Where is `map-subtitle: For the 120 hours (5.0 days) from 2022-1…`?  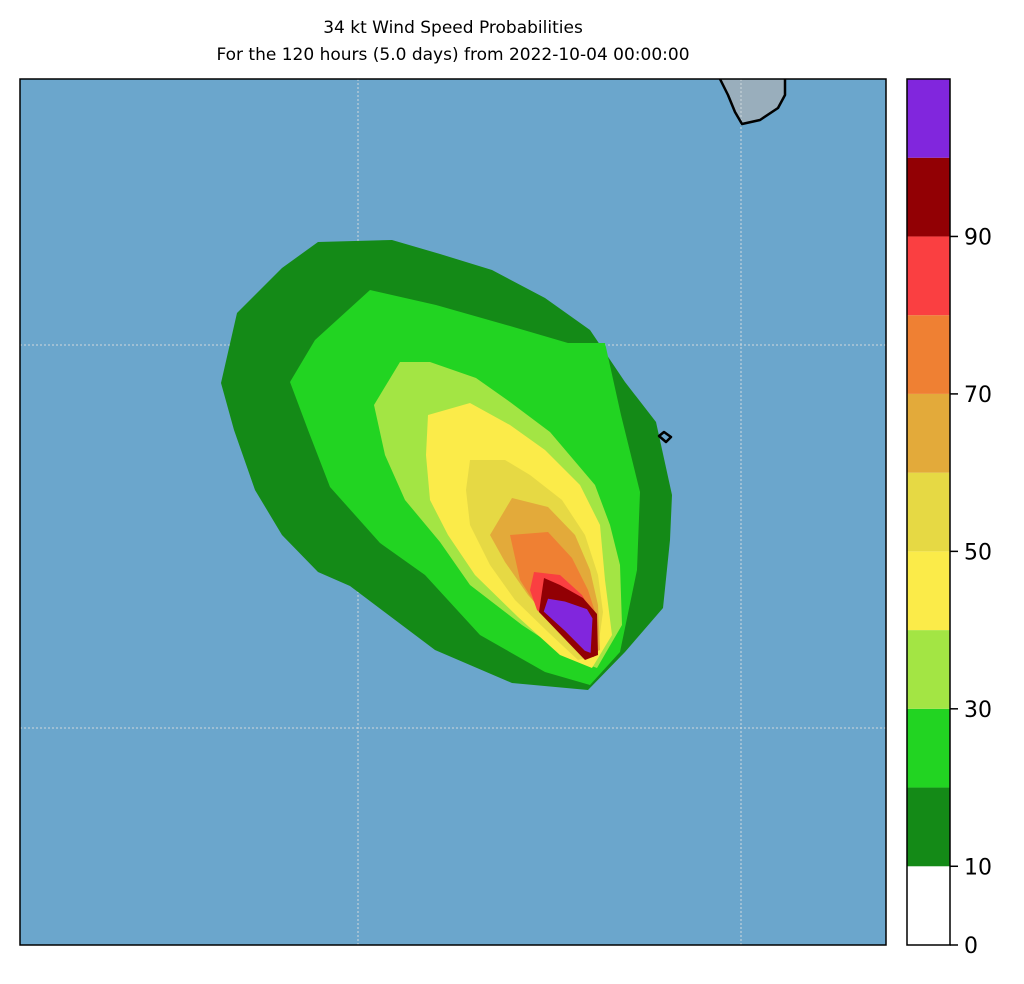
map-subtitle: For the 120 hours (5.0 days) from 2022-1… is located at coordinates (453, 55).